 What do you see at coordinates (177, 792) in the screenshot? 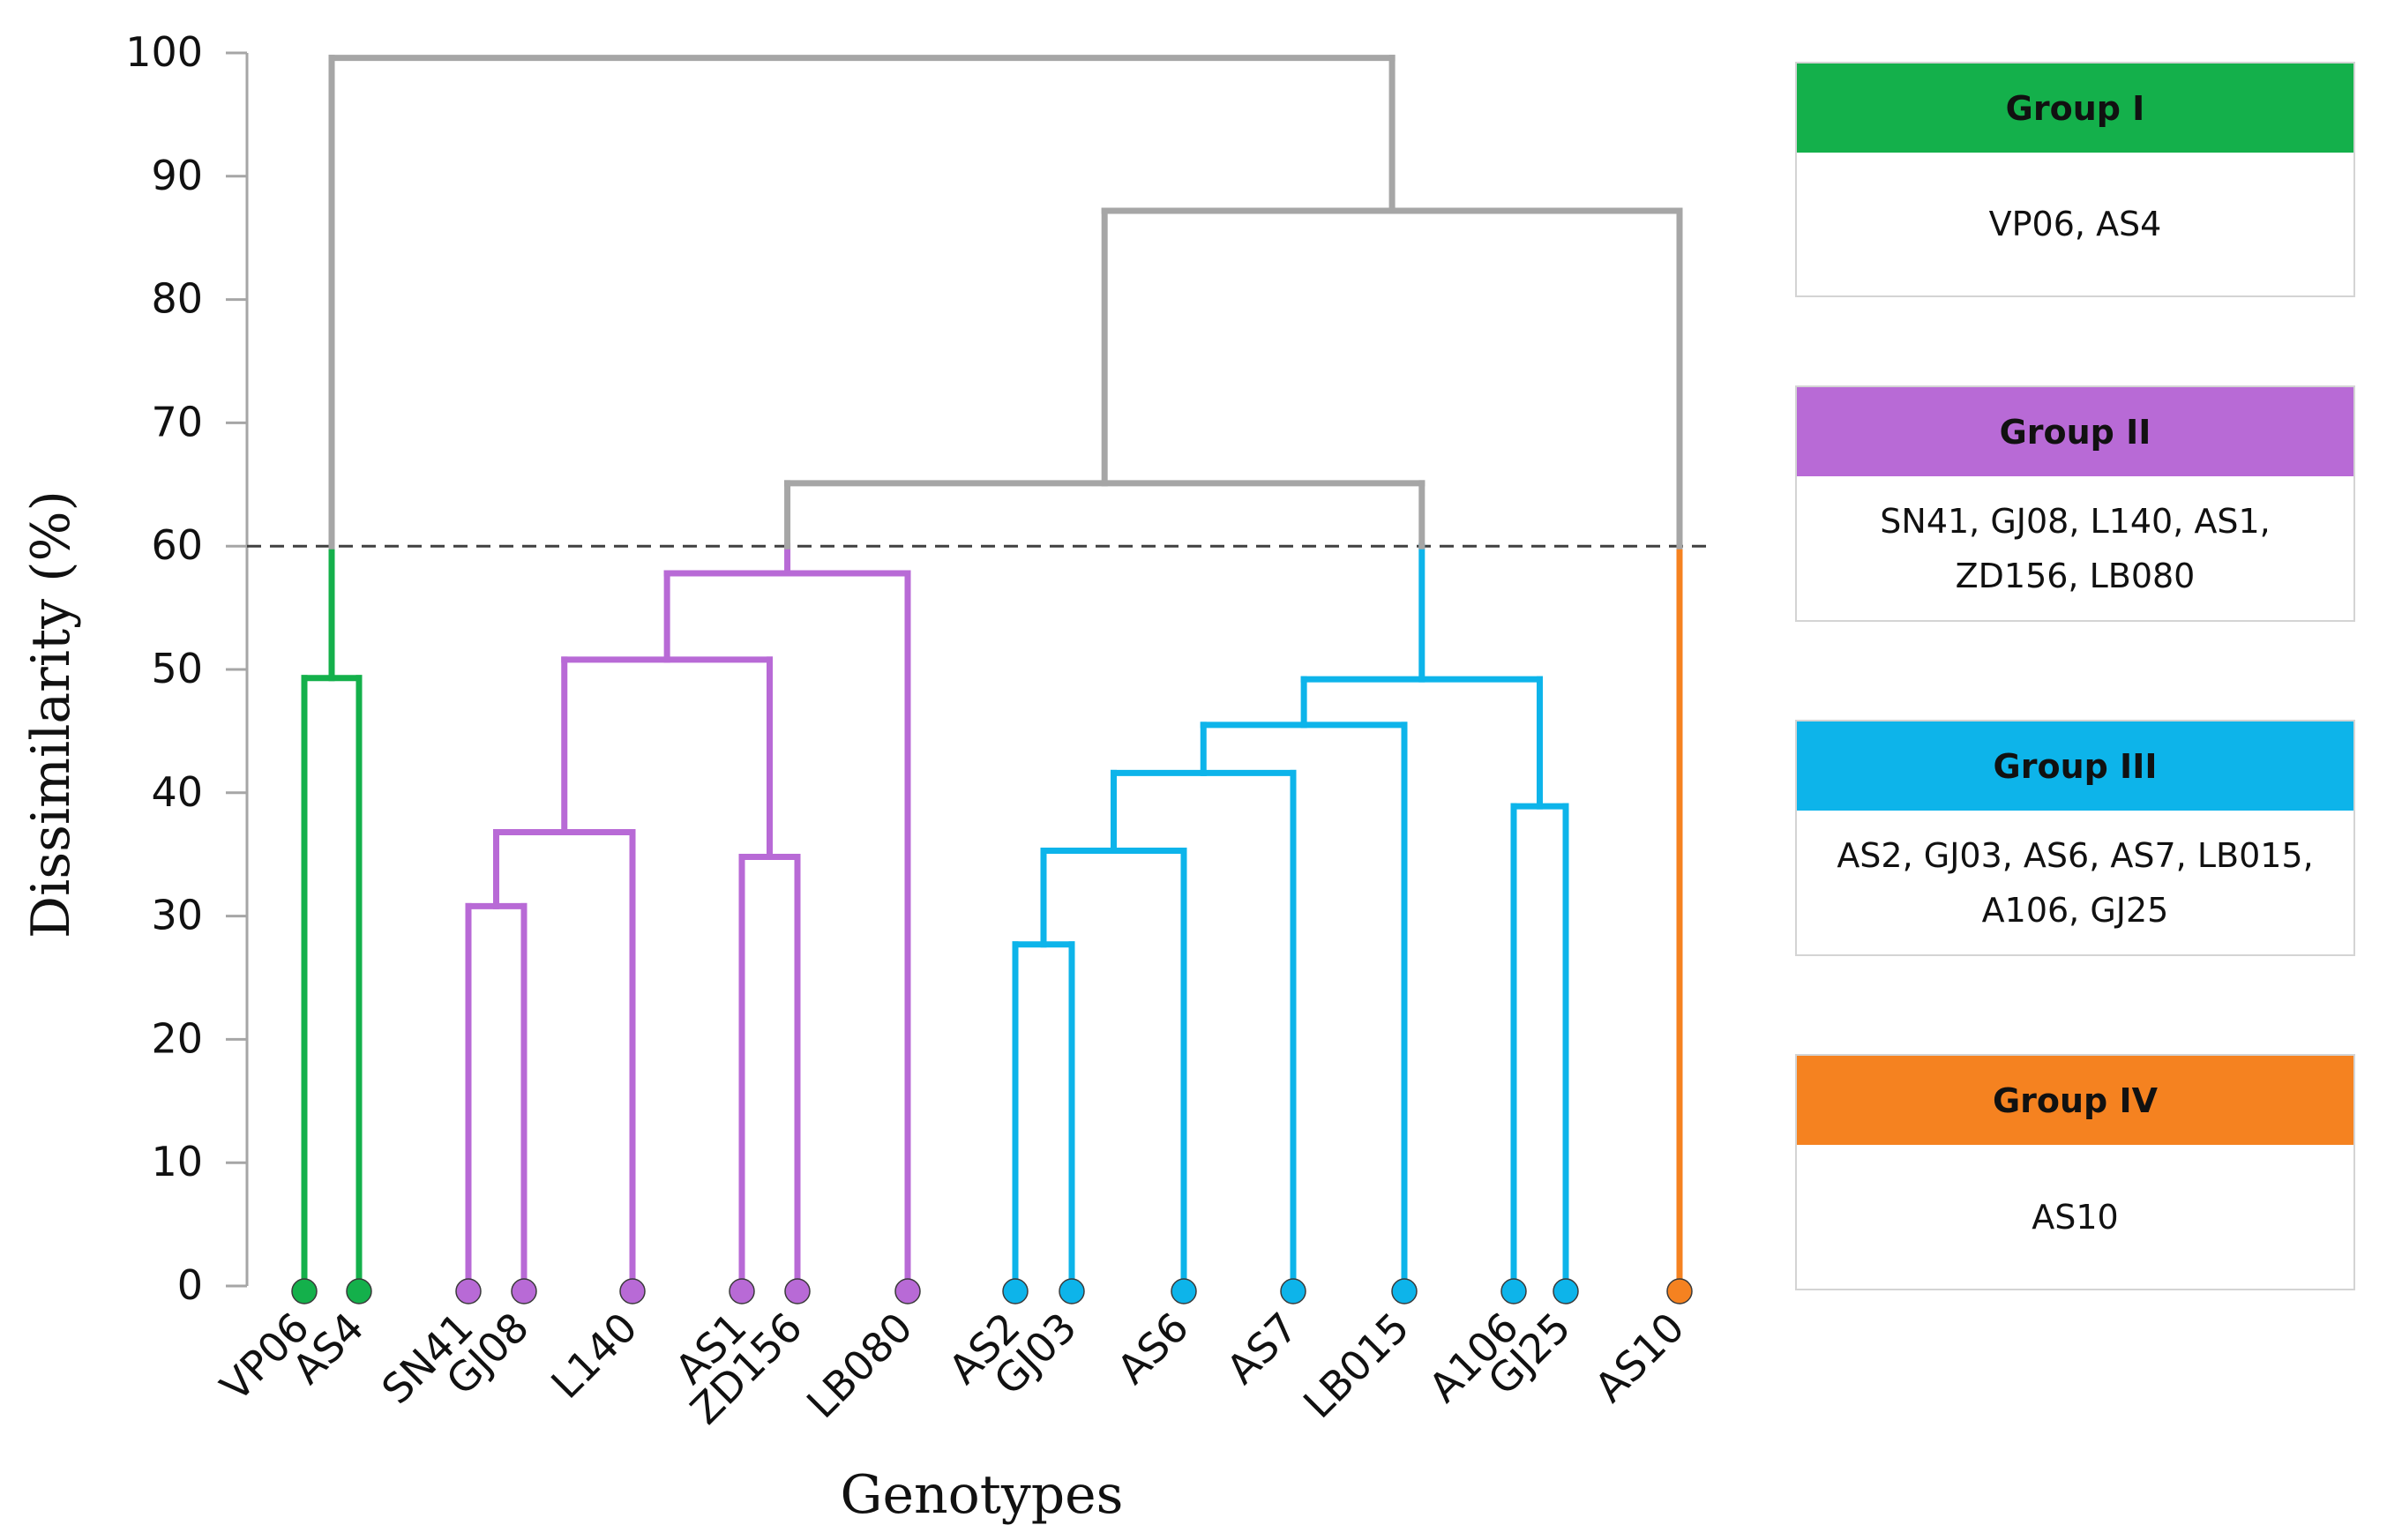
I see `y-tick-label: 40` at bounding box center [177, 792].